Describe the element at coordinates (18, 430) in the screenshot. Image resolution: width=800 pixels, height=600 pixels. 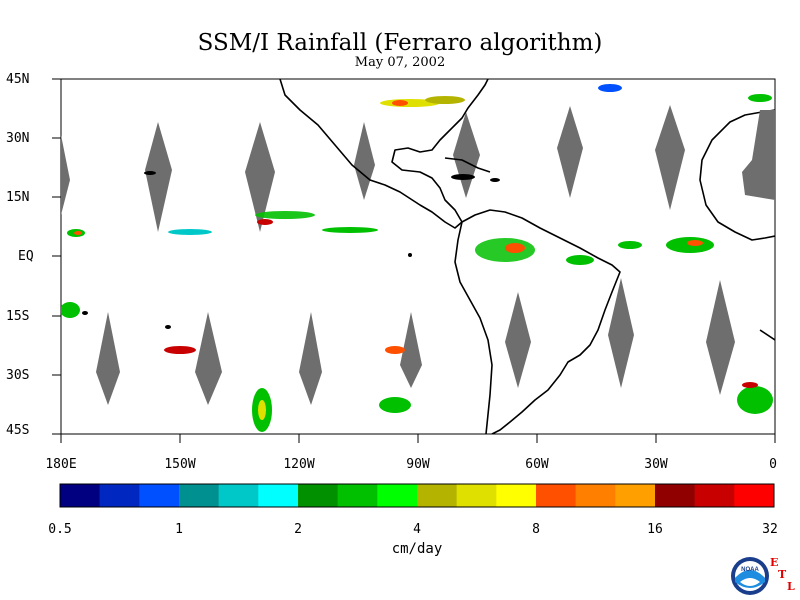
I see `lat-label-45s: 45S` at that location.